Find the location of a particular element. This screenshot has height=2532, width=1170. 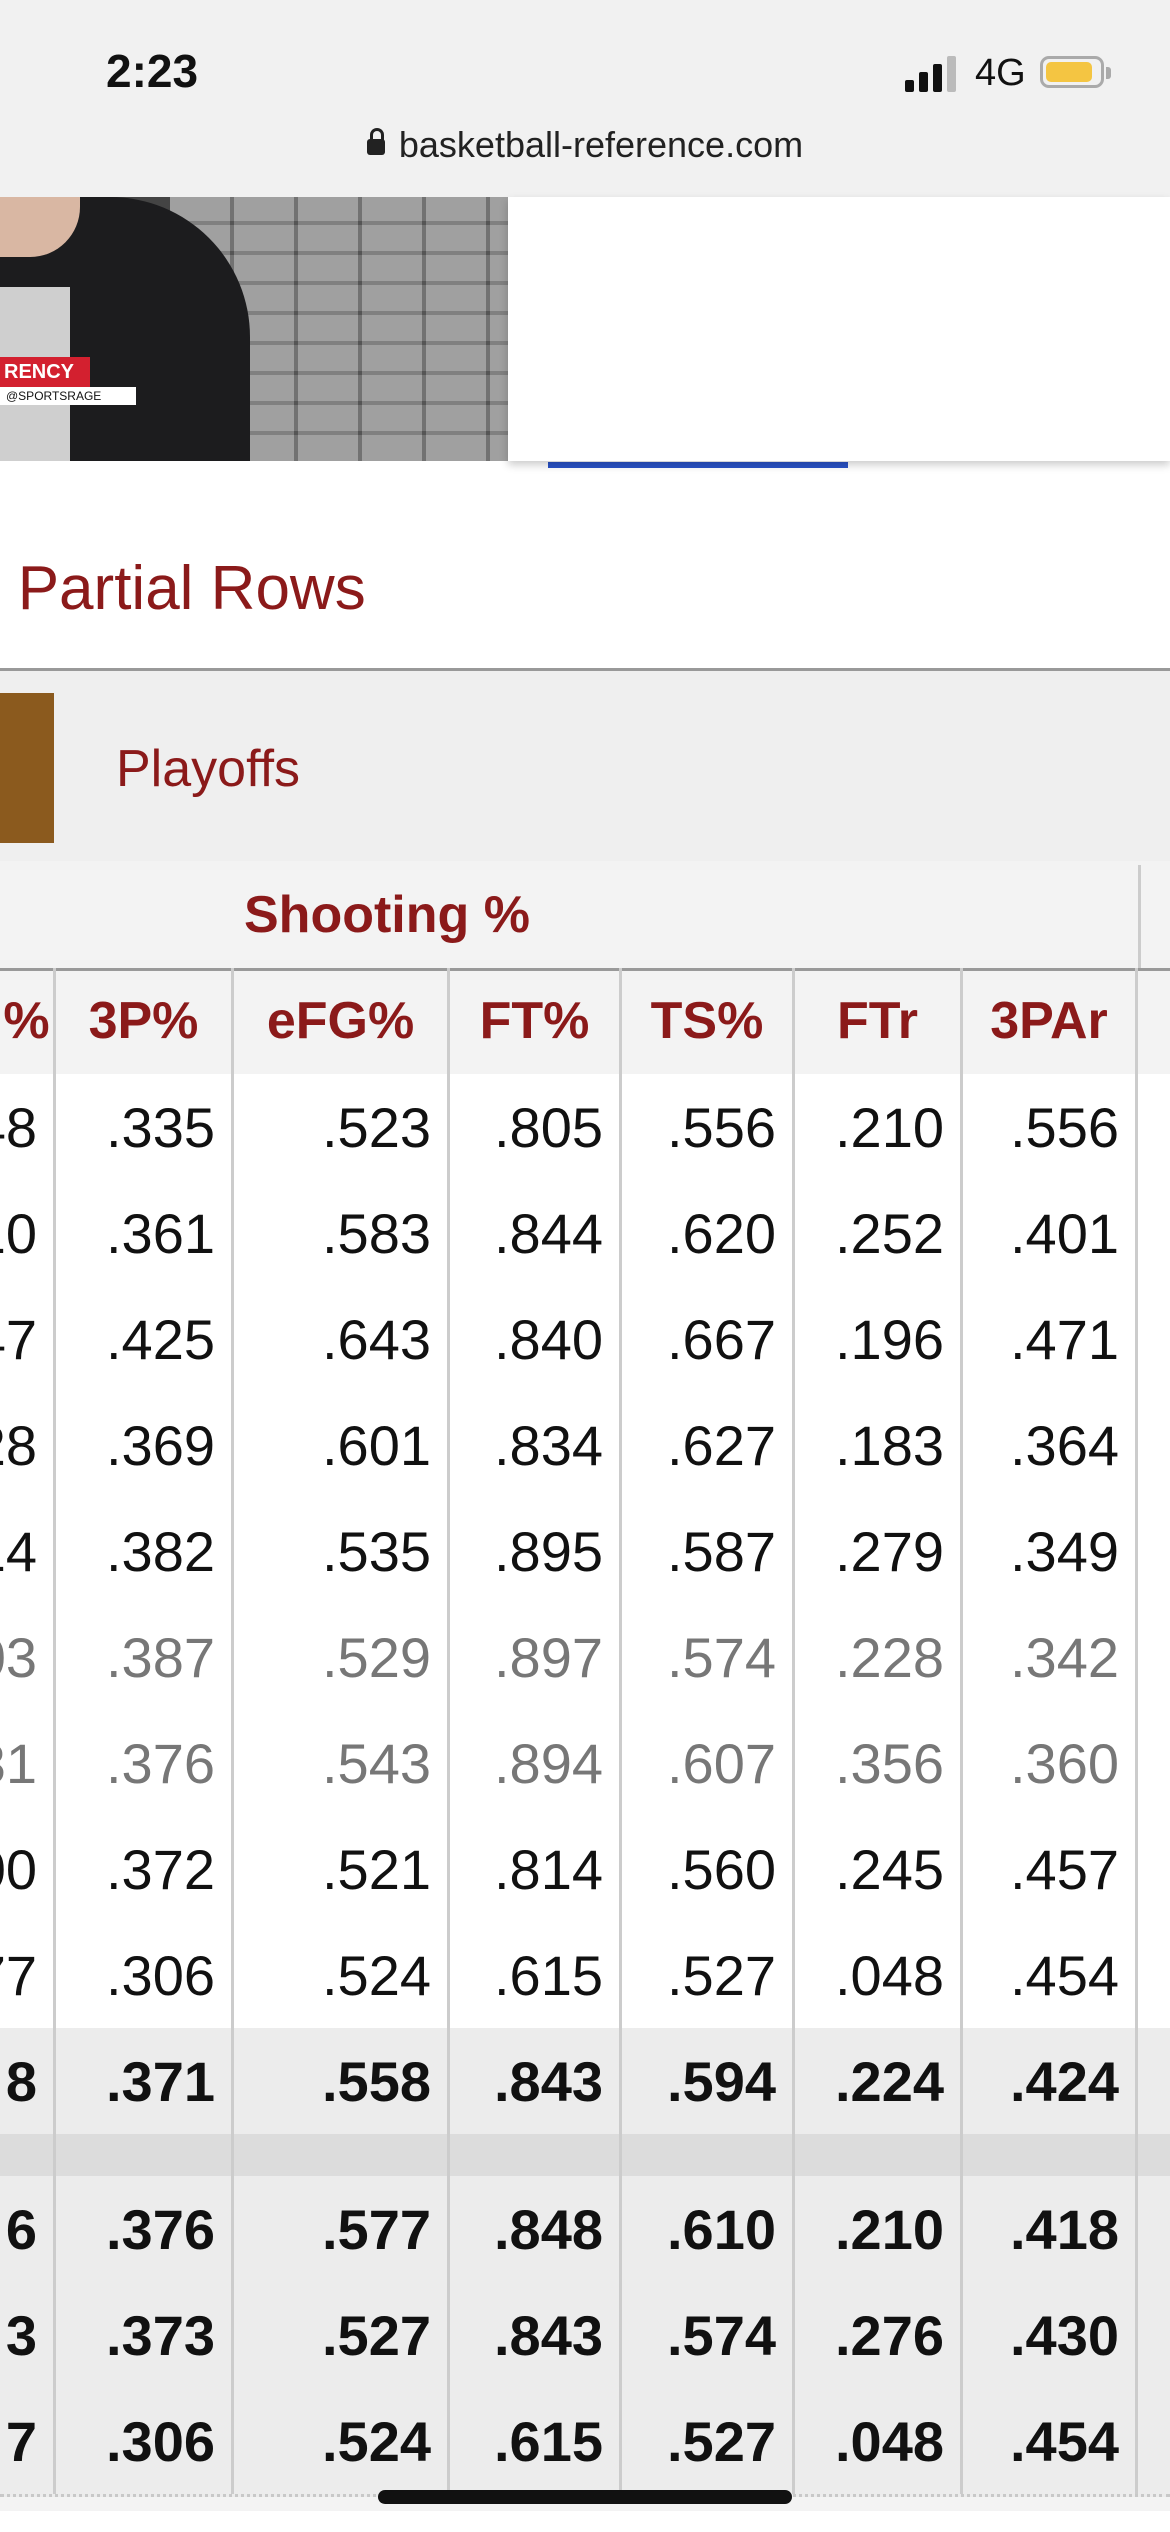

table-cell: .376 is located at coordinates (145, 2229).